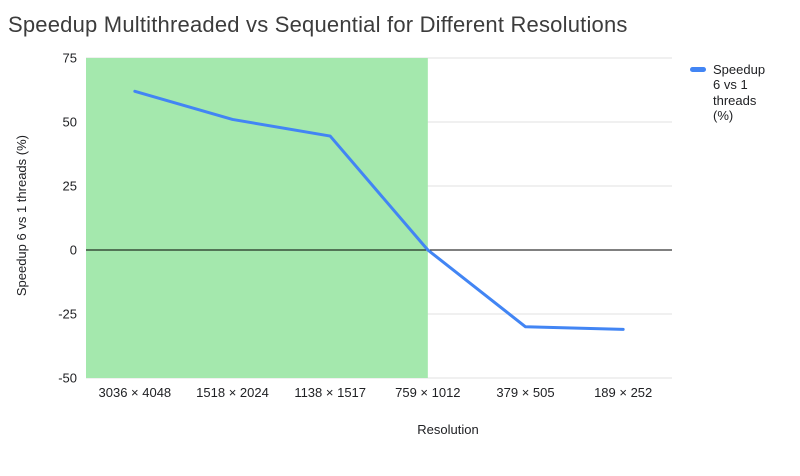  I want to click on y-tick-label: 0, so click(73, 250).